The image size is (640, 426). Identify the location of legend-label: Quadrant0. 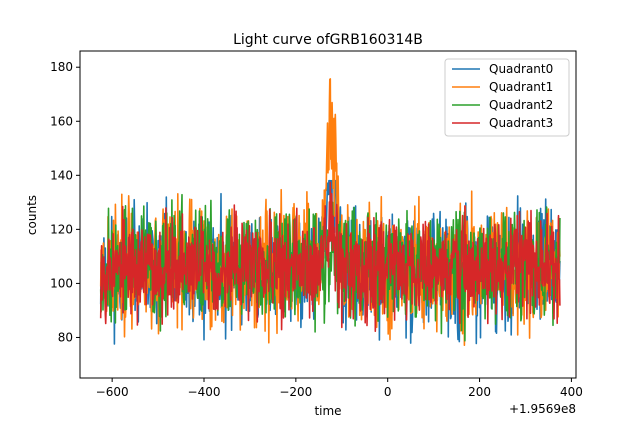
(521, 69).